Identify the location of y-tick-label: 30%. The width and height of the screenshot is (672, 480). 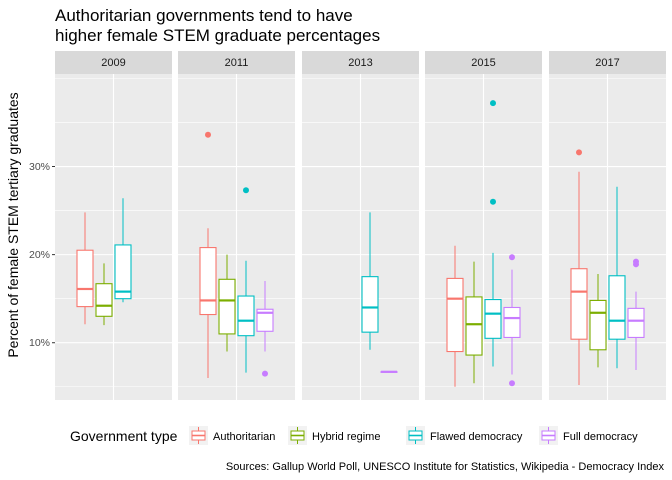
(39, 167).